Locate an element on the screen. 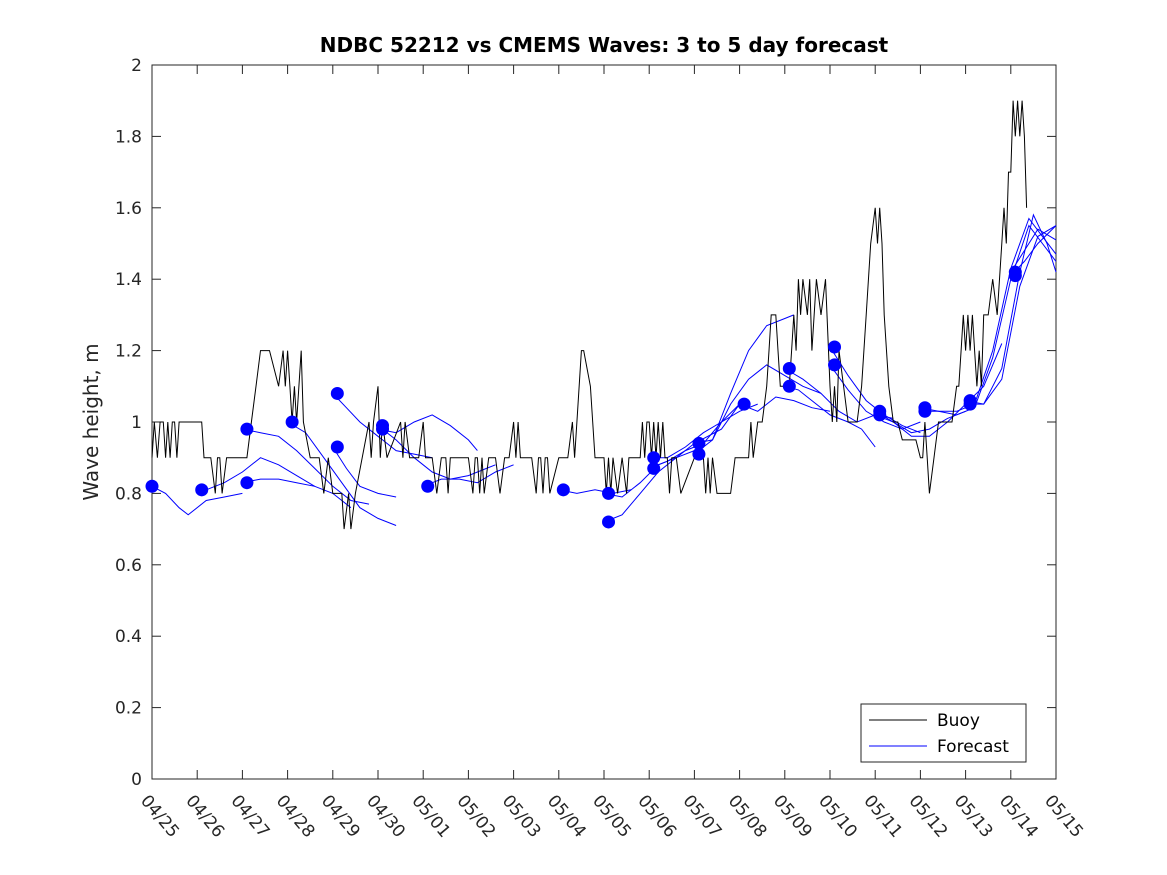 The width and height of the screenshot is (1167, 875). legend: Buoy Forecast is located at coordinates (943, 733).